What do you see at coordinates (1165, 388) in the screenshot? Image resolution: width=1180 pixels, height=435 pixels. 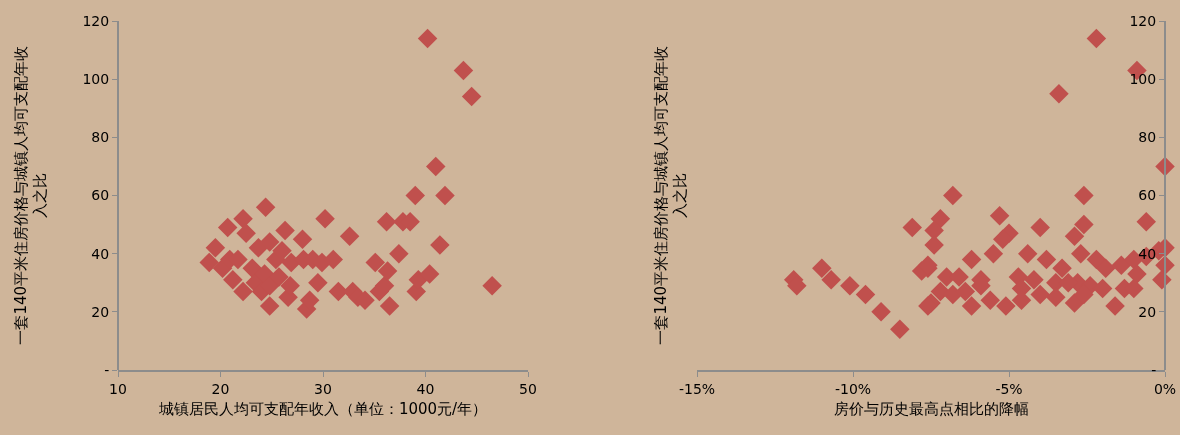 I see `x-tick-label: 0%` at bounding box center [1165, 388].